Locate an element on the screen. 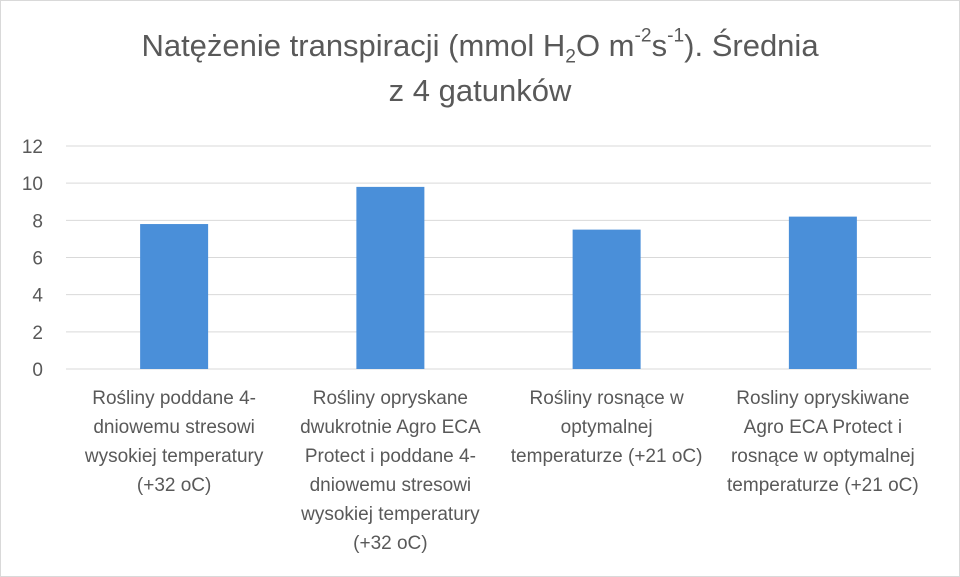  x-category-label-line: Rośliny rosnące w is located at coordinates (606, 398).